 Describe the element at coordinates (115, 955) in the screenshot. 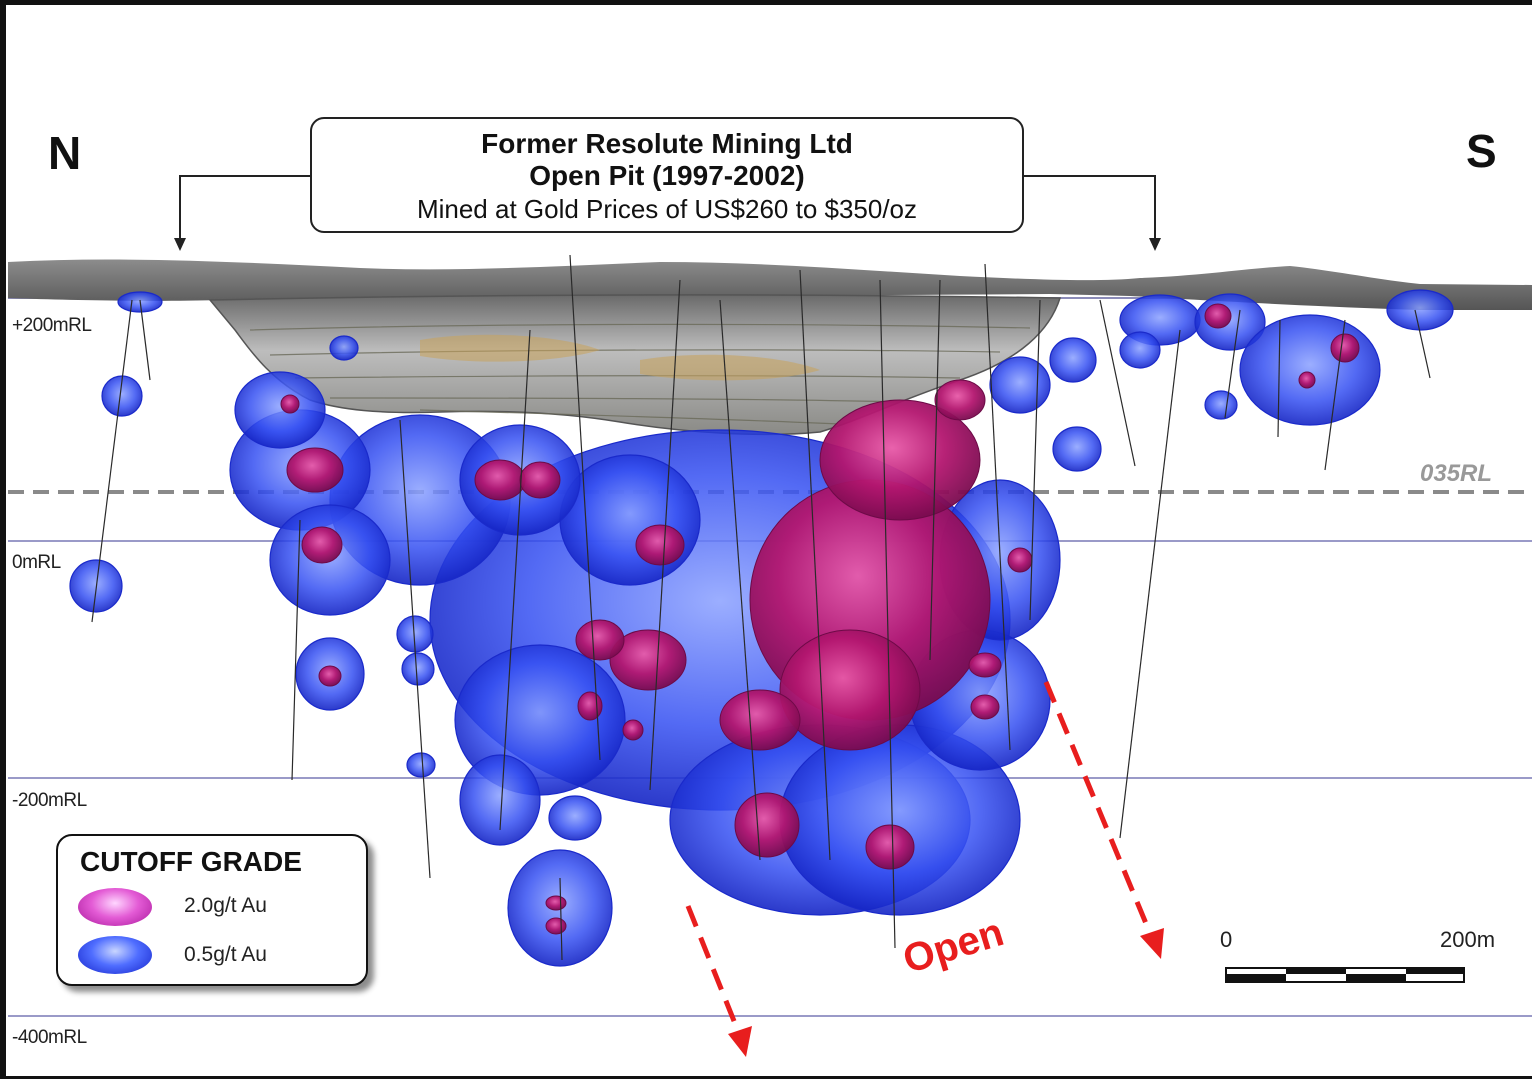

I see `legend-swatch-low-grade` at that location.